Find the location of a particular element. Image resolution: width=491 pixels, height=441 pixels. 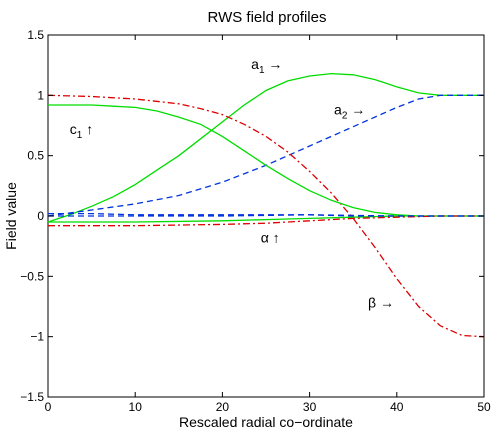

y-tick-label: −1.5 is located at coordinates (32, 397).